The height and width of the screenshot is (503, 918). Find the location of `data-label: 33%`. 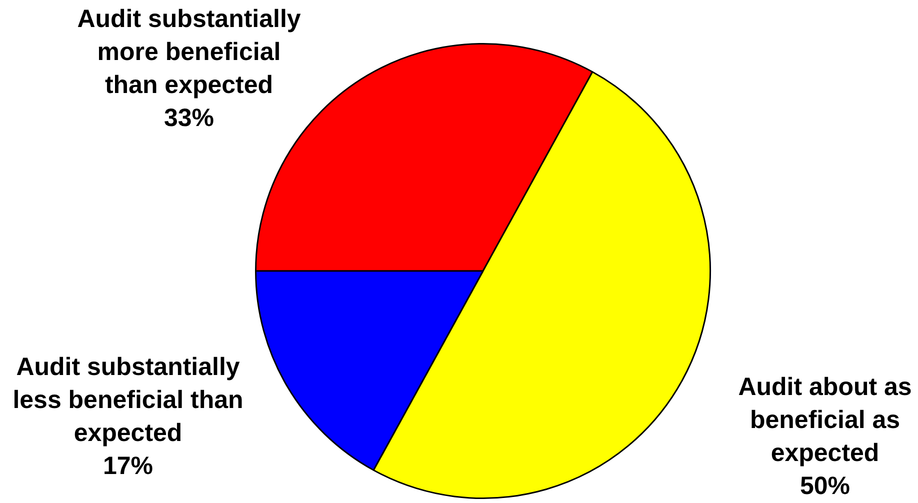

data-label: 33% is located at coordinates (189, 118).